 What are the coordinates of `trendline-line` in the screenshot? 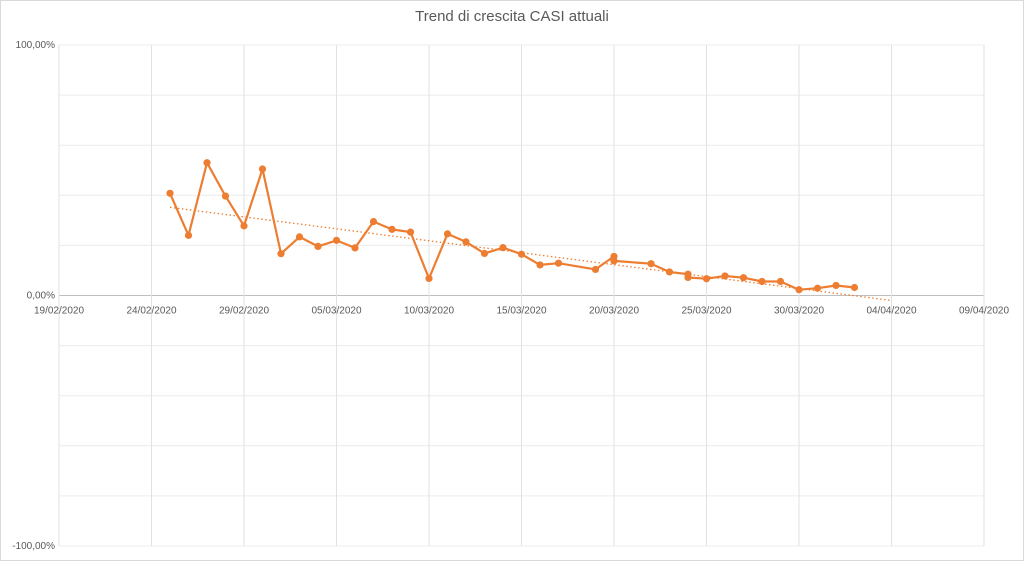 It's located at (530, 254).